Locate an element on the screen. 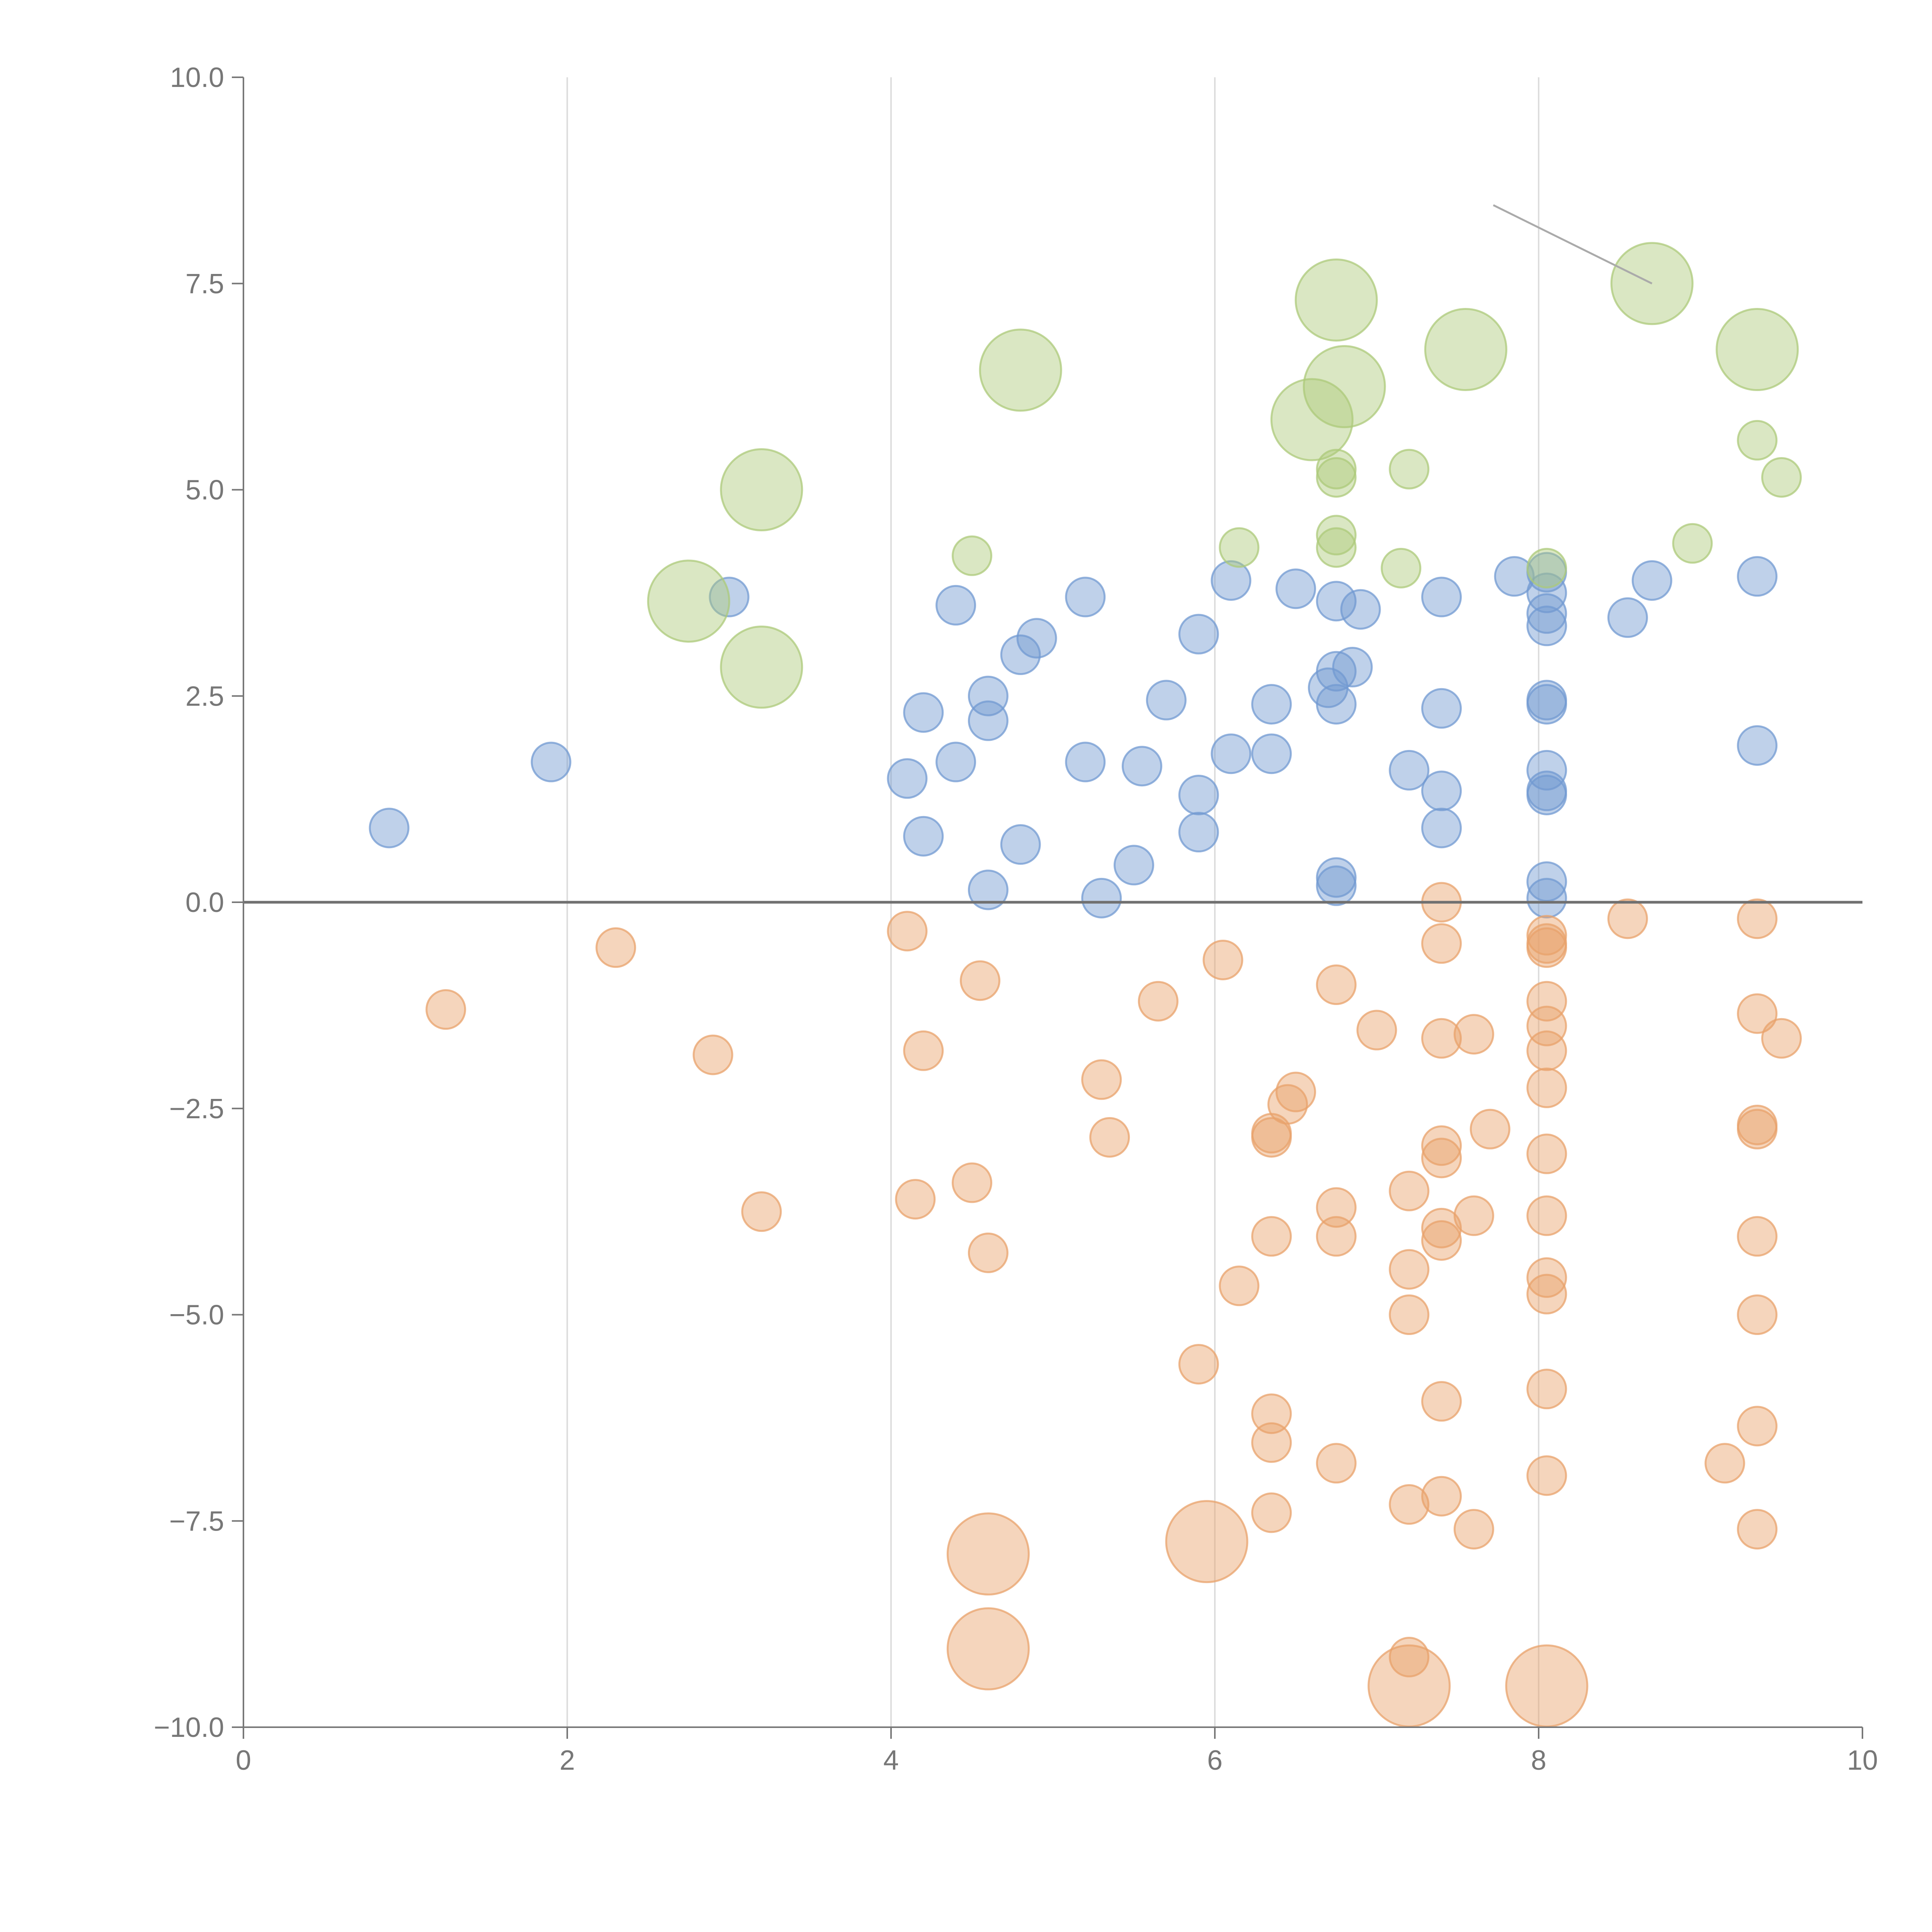 The width and height of the screenshot is (1932, 1932). y-tick-label-2: 5.0 is located at coordinates (205, 491).